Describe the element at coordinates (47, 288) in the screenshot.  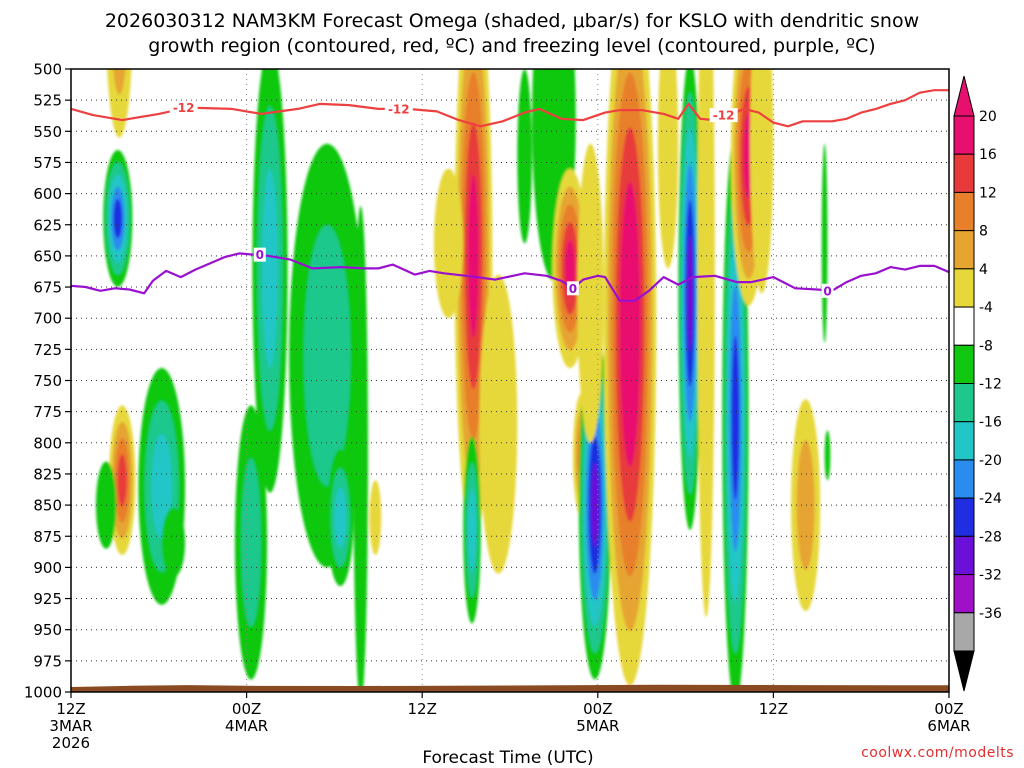
I see `y-tick-label-675: 675` at that location.